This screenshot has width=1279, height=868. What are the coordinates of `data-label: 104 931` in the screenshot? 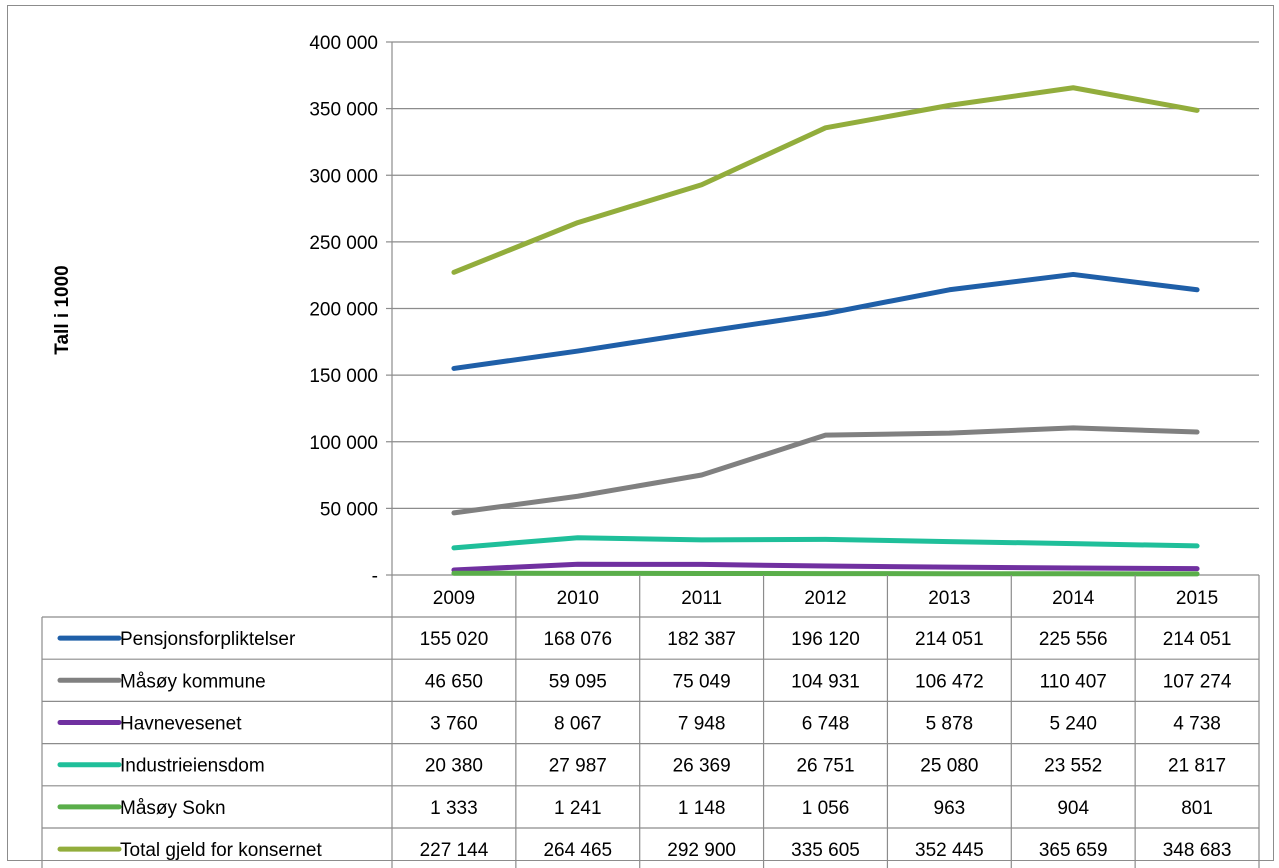 It's located at (825, 681).